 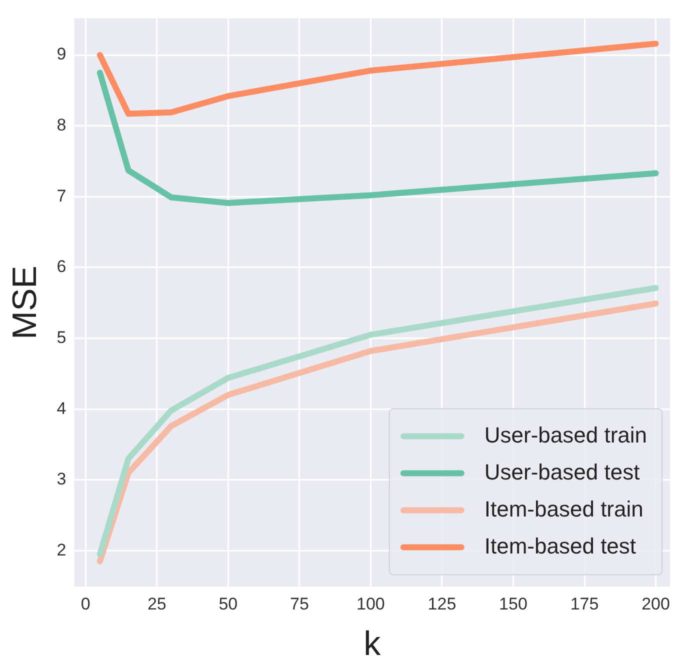 What do you see at coordinates (156, 604) in the screenshot?
I see `x-tick-label: 25` at bounding box center [156, 604].